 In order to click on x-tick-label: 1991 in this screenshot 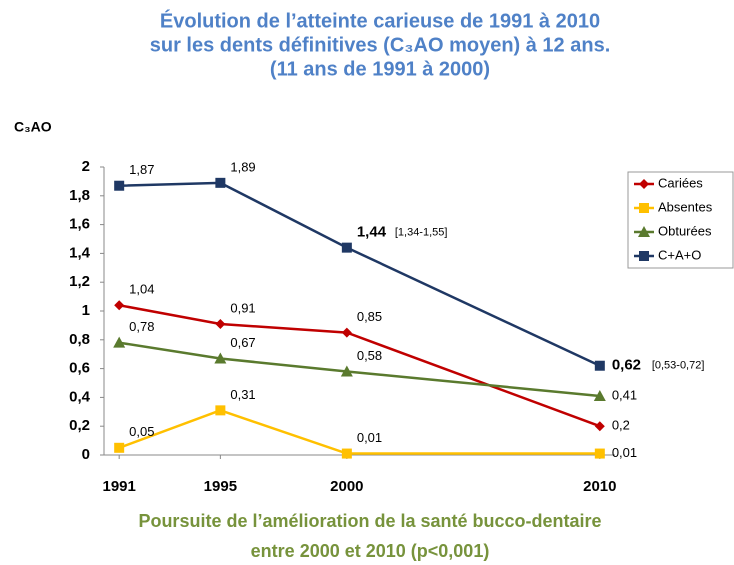, I will do `click(118, 486)`.